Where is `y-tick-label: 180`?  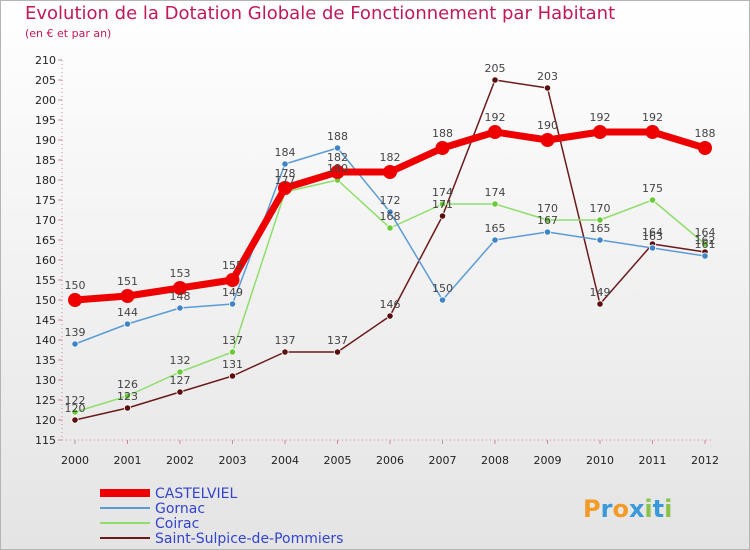 y-tick-label: 180 is located at coordinates (45, 180).